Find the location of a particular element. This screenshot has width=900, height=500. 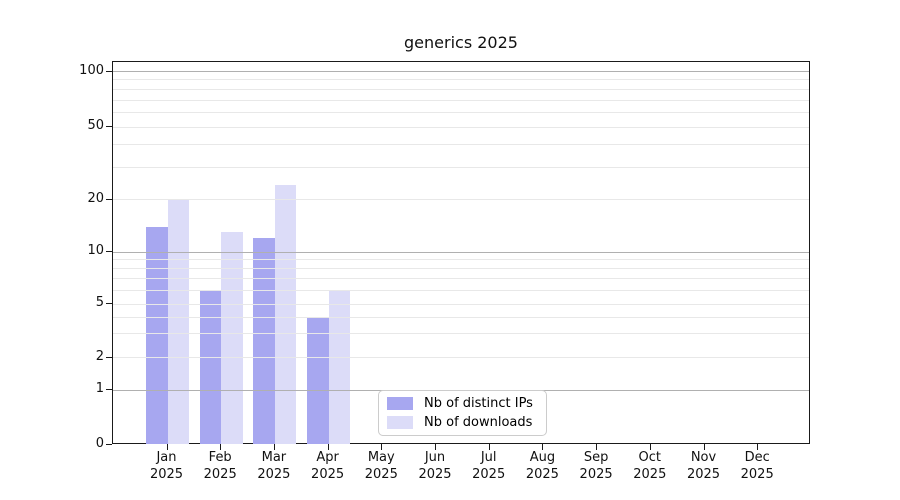

y-tick-label-50: 50 is located at coordinates (95, 125).